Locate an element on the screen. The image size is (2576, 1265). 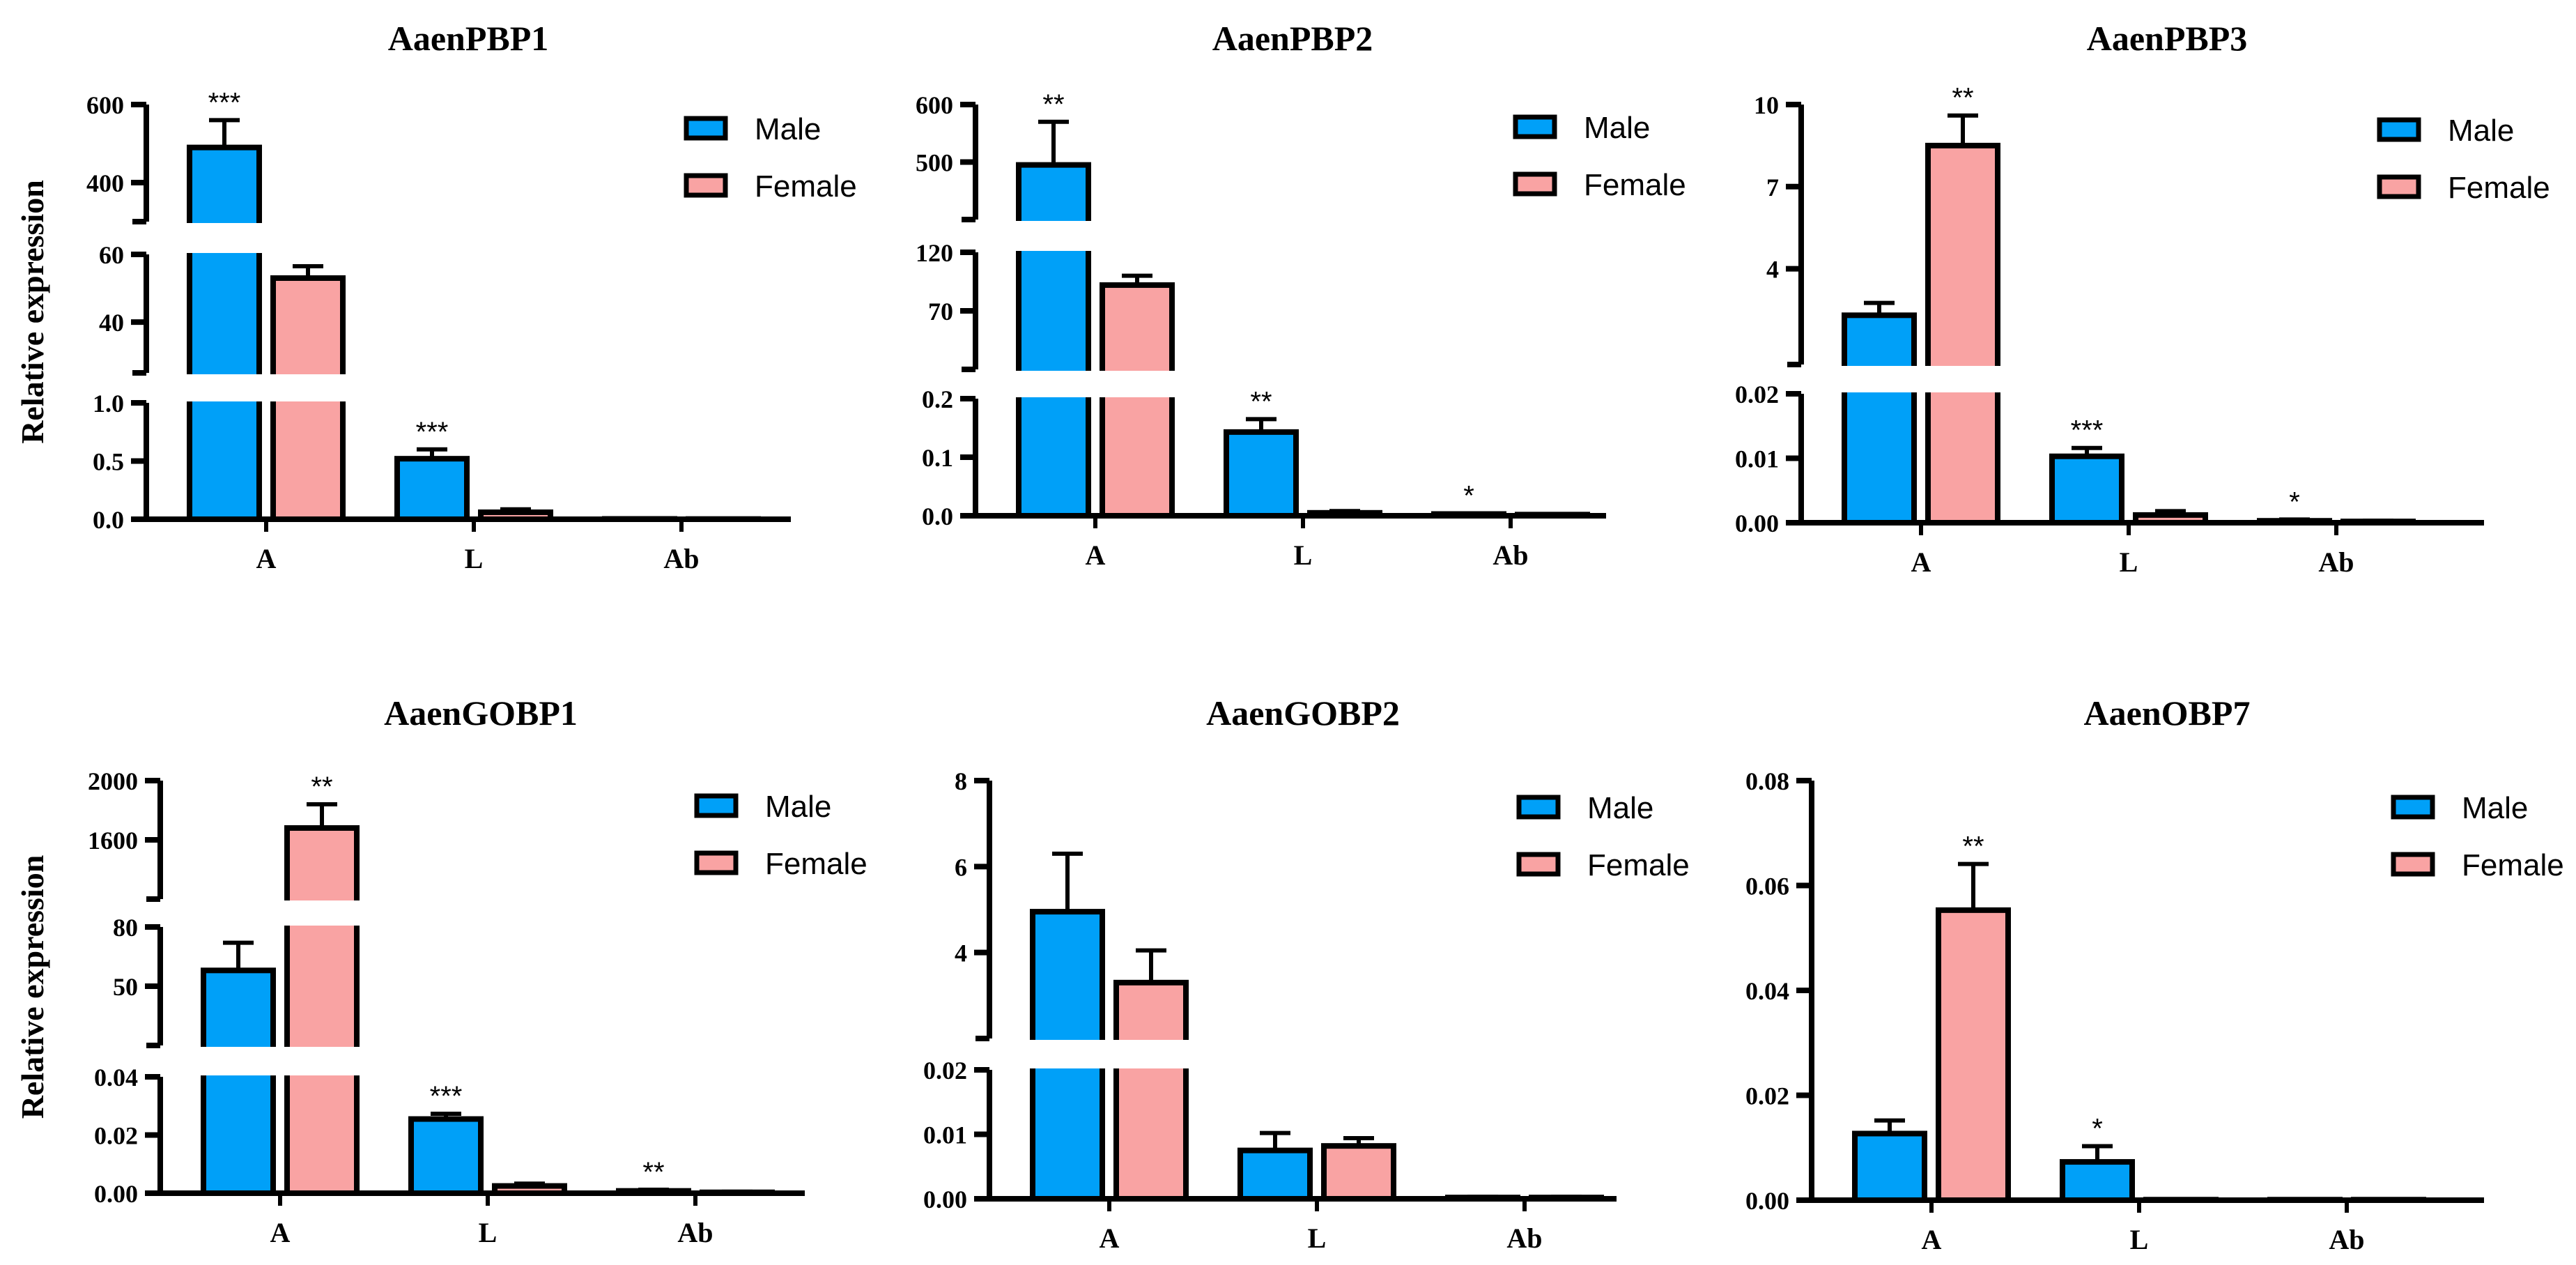
y-axis-label: Relative expression is located at coordinates (32, 312).